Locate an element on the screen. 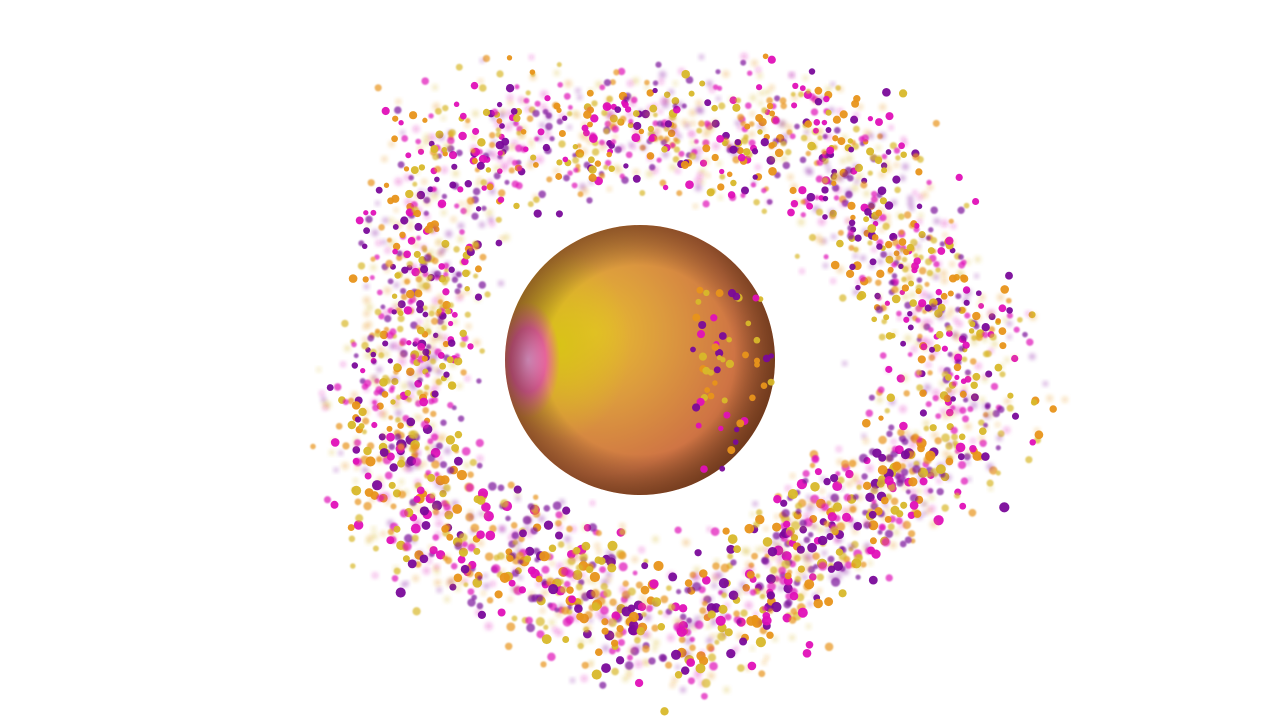 Image resolution: width=1280 pixels, height=720 pixels. particle-ring-front is located at coordinates (732, 379).